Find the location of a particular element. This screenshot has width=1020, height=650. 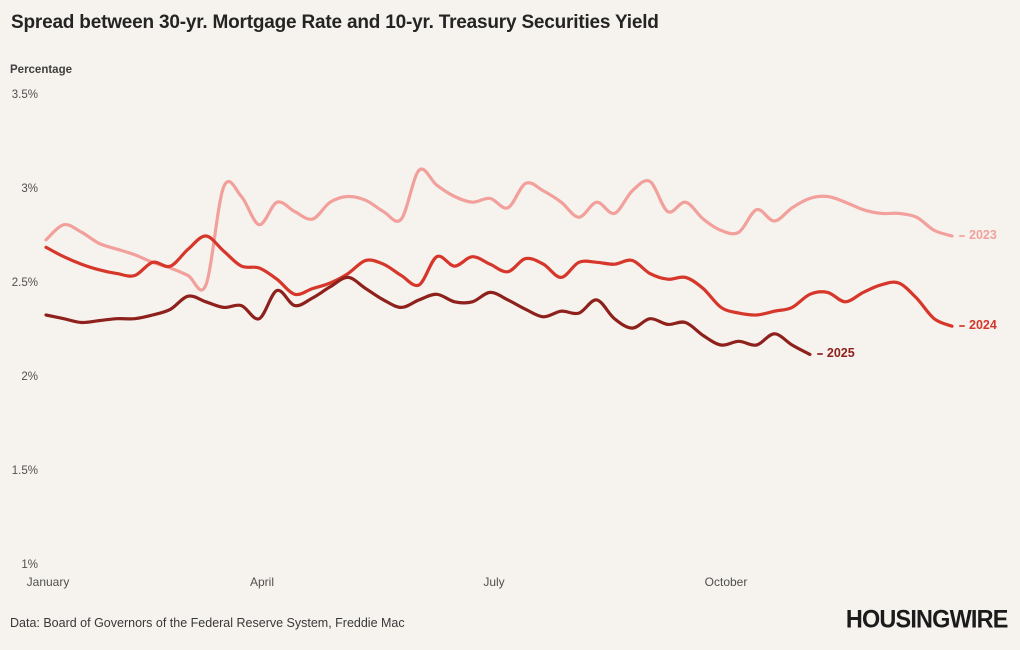

y-tick-label: 1% is located at coordinates (29, 565).